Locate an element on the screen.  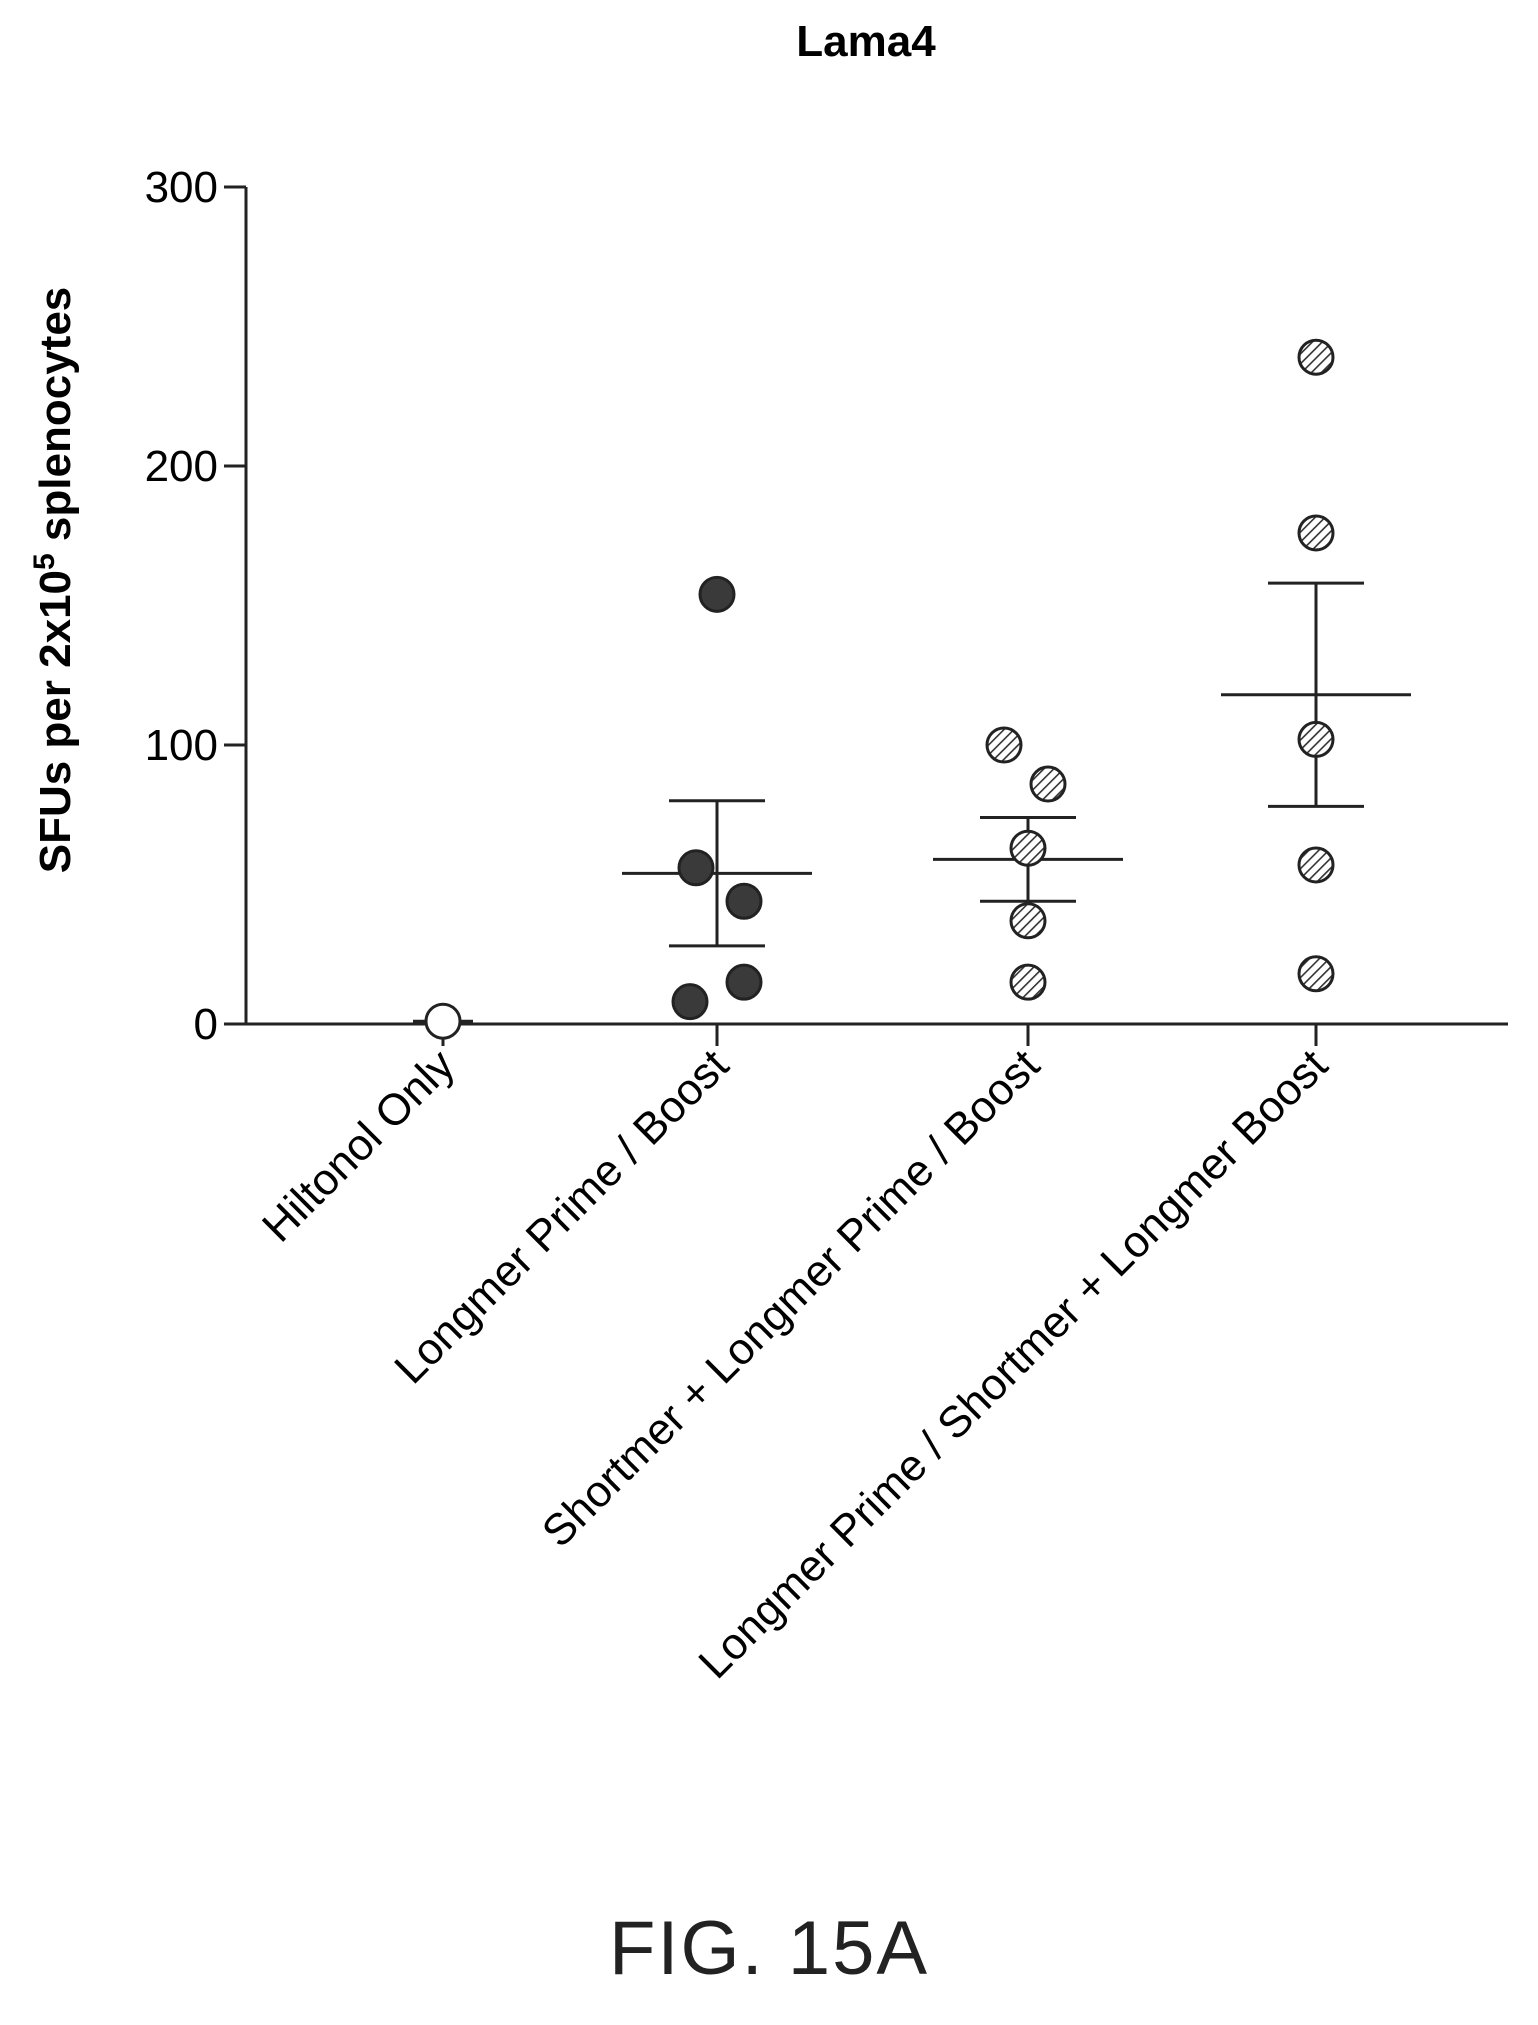
chart-title: Lama4 is located at coordinates (866, 41).